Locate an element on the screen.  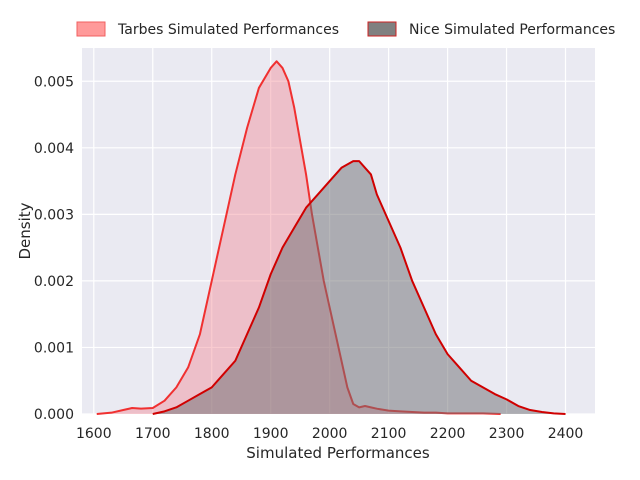
y-tick-label: 0.005 is located at coordinates (54, 82).